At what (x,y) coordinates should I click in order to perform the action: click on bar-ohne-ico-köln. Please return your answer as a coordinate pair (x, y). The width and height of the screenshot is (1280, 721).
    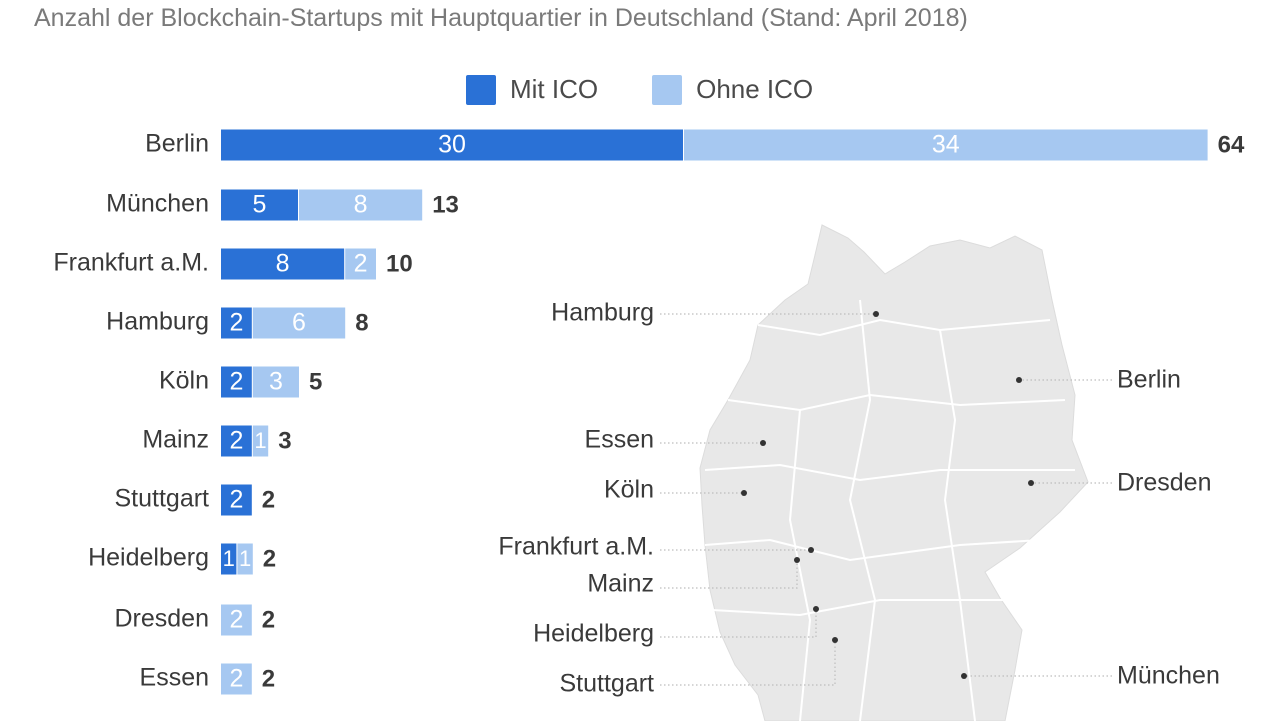
    Looking at the image, I should click on (275, 382).